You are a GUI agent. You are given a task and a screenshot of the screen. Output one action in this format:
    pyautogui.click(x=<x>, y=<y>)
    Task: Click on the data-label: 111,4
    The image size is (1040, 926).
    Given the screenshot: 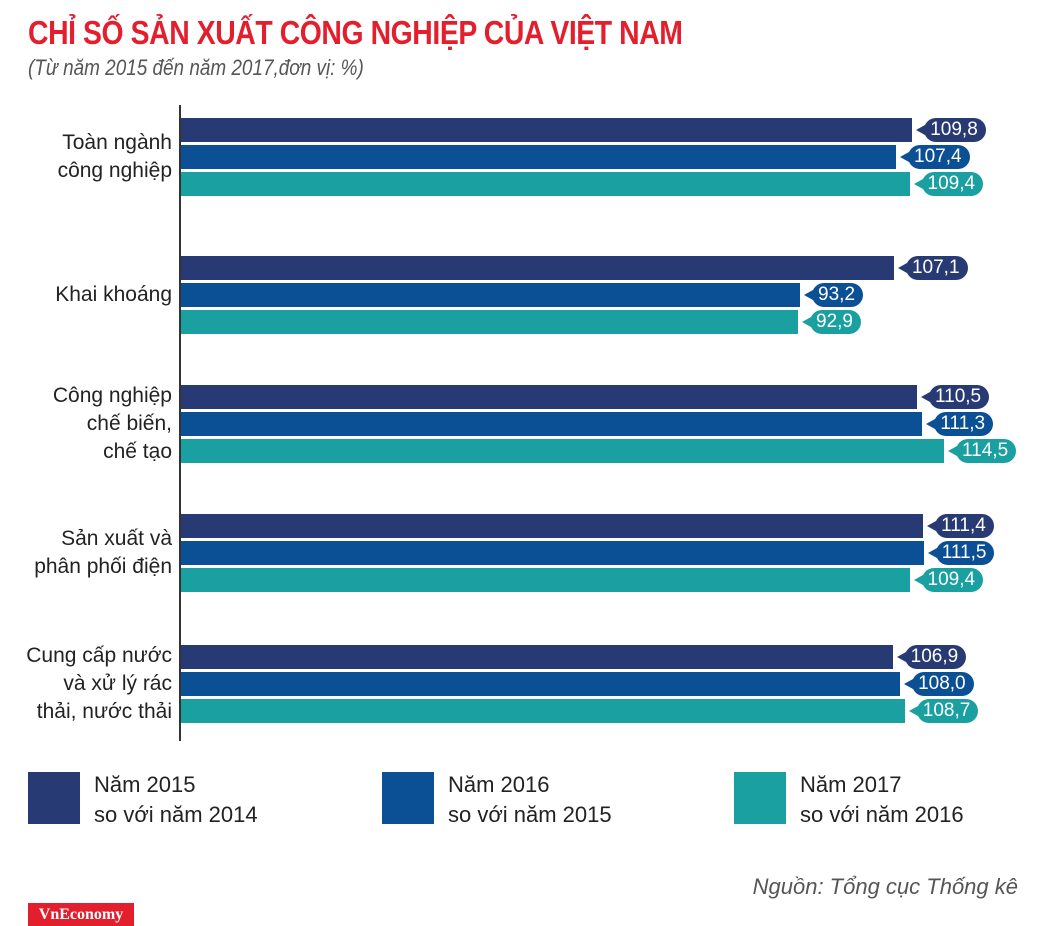 What is the action you would take?
    pyautogui.click(x=960, y=526)
    